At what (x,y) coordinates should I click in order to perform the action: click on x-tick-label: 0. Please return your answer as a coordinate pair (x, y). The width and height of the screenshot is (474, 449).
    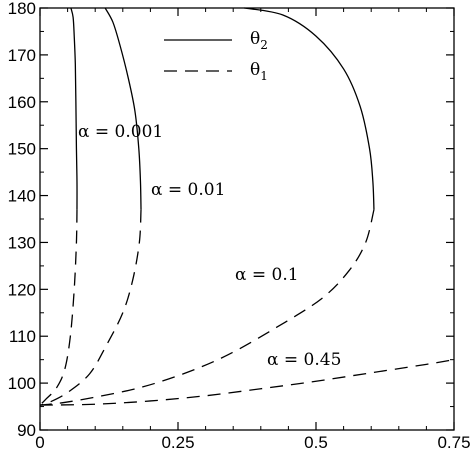
    Looking at the image, I should click on (39, 441).